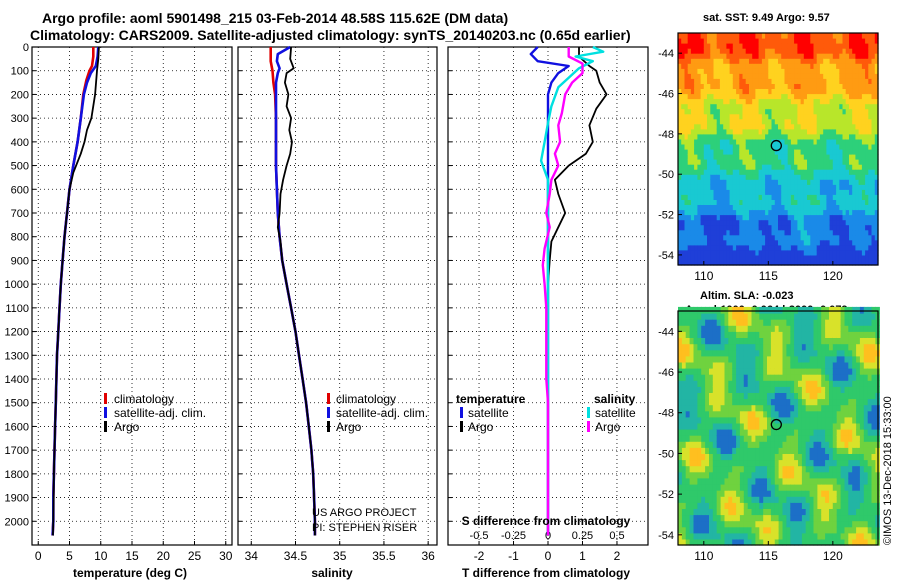  Describe the element at coordinates (833, 556) in the screenshot. I see `map-x-tick-label: 120` at that location.